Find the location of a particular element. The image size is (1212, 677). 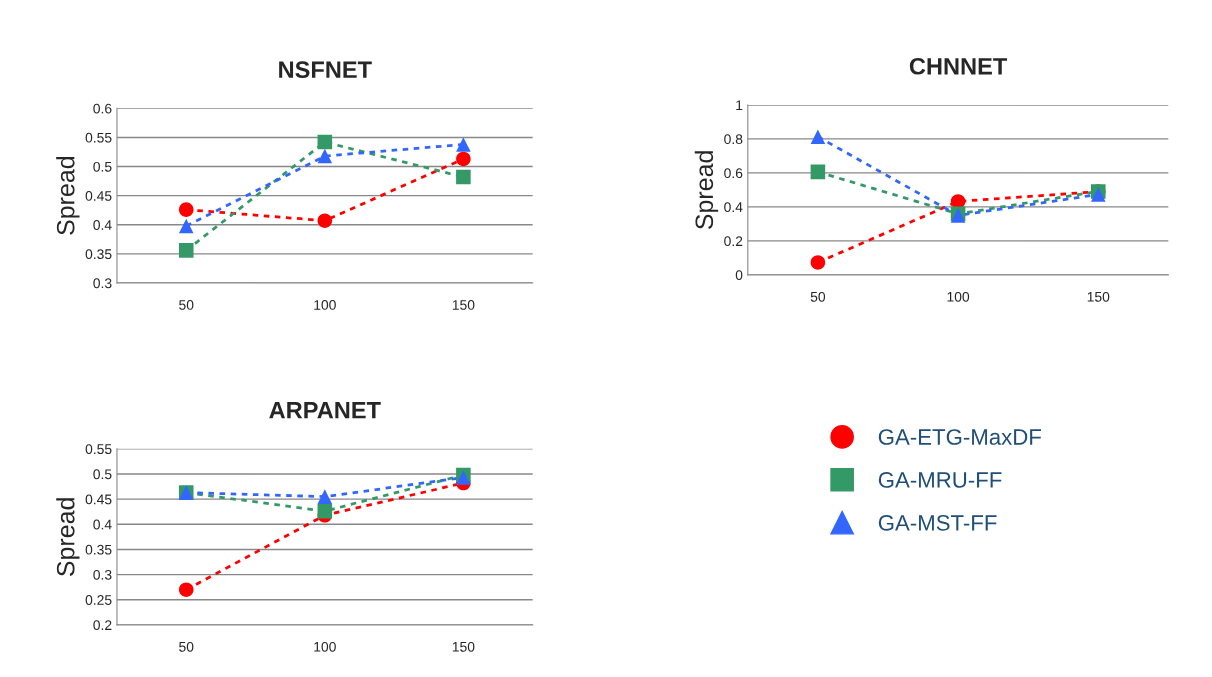

y-tick-label: 1 is located at coordinates (739, 105).